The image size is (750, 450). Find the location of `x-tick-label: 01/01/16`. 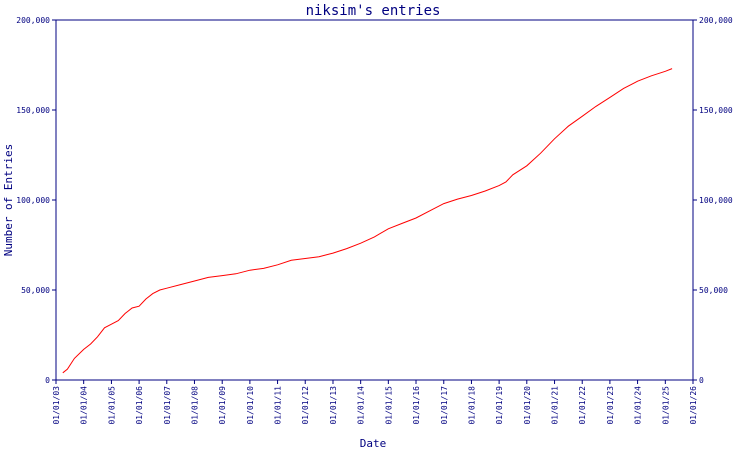

x-tick-label: 01/01/16 is located at coordinates (416, 405).